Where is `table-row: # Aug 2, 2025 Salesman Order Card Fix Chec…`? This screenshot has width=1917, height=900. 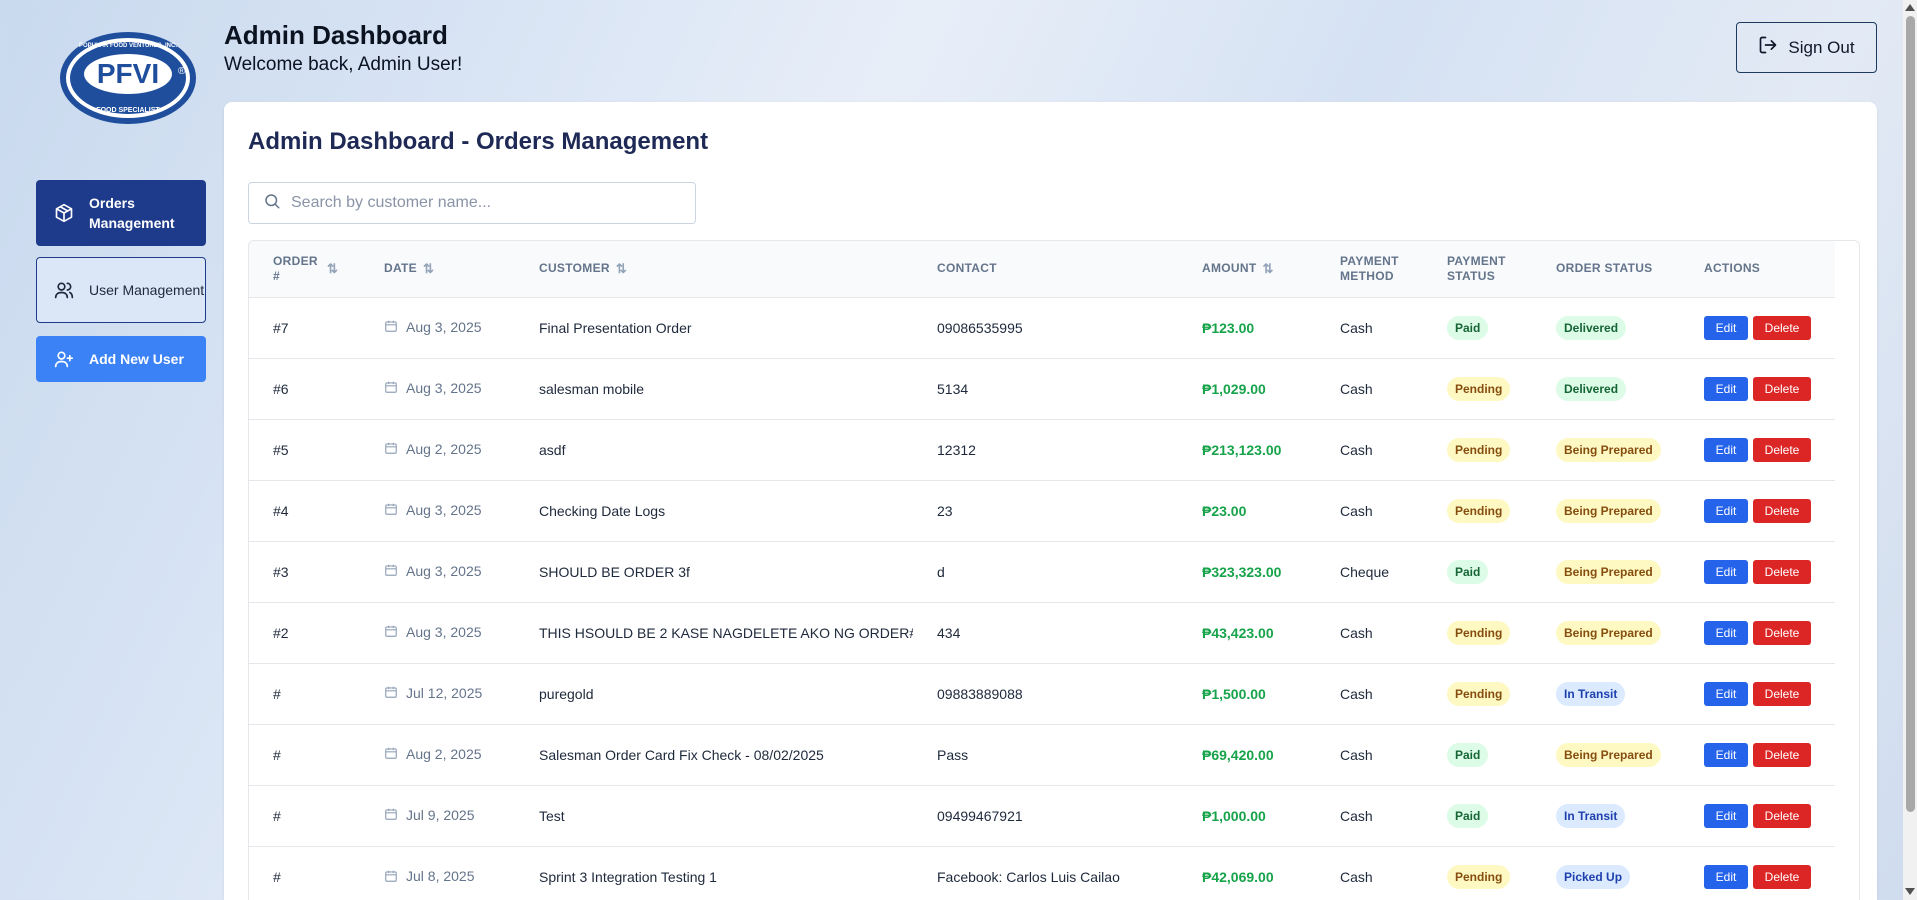
table-row: # Aug 2, 2025 Salesman Order Card Fix Chec… is located at coordinates (1042, 754).